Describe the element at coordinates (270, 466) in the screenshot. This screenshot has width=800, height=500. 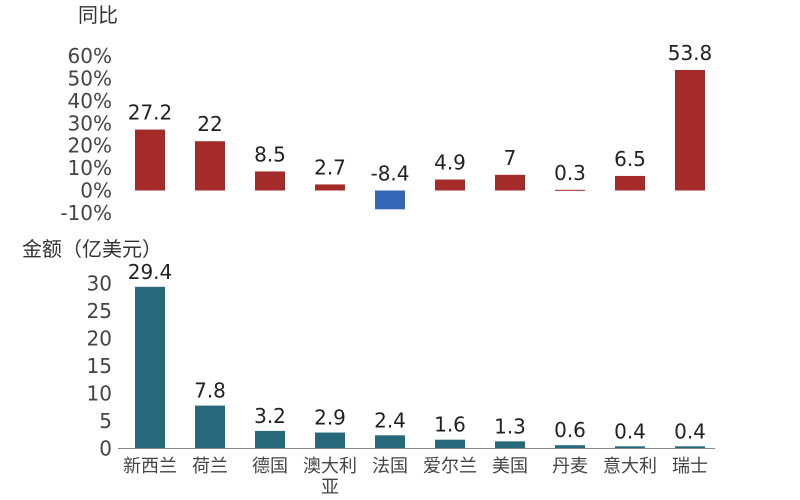
I see `category-label: 德国` at that location.